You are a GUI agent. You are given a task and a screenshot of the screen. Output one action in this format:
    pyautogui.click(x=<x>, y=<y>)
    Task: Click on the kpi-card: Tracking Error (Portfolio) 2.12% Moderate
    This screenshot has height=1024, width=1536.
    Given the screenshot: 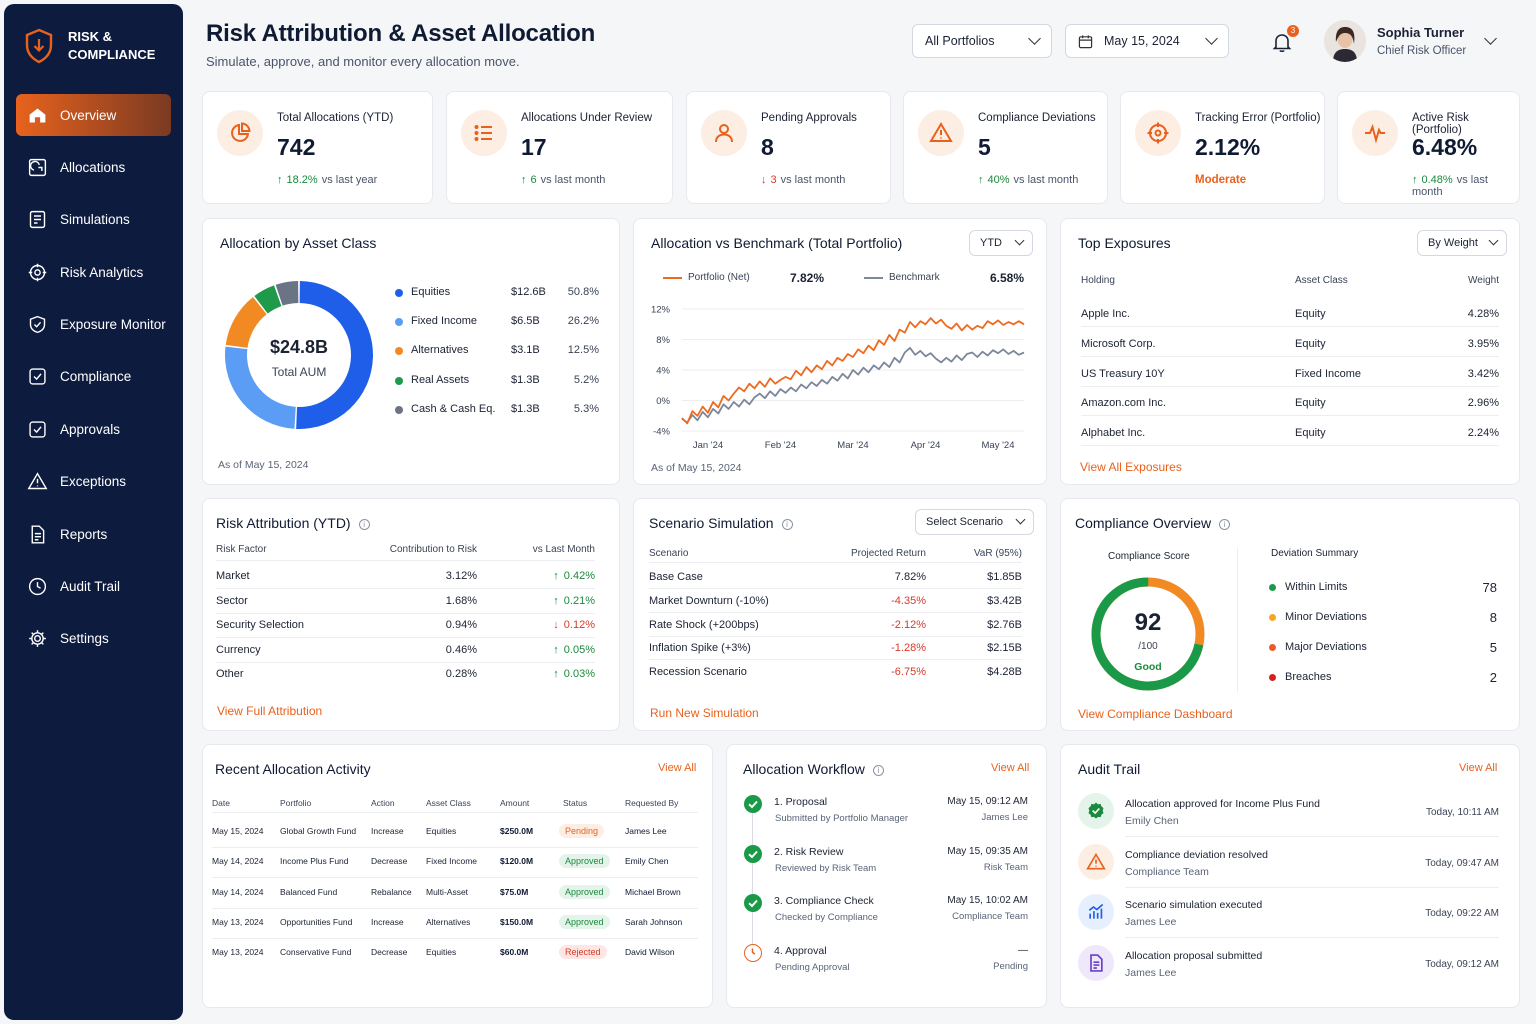 What is the action you would take?
    pyautogui.click(x=1222, y=147)
    